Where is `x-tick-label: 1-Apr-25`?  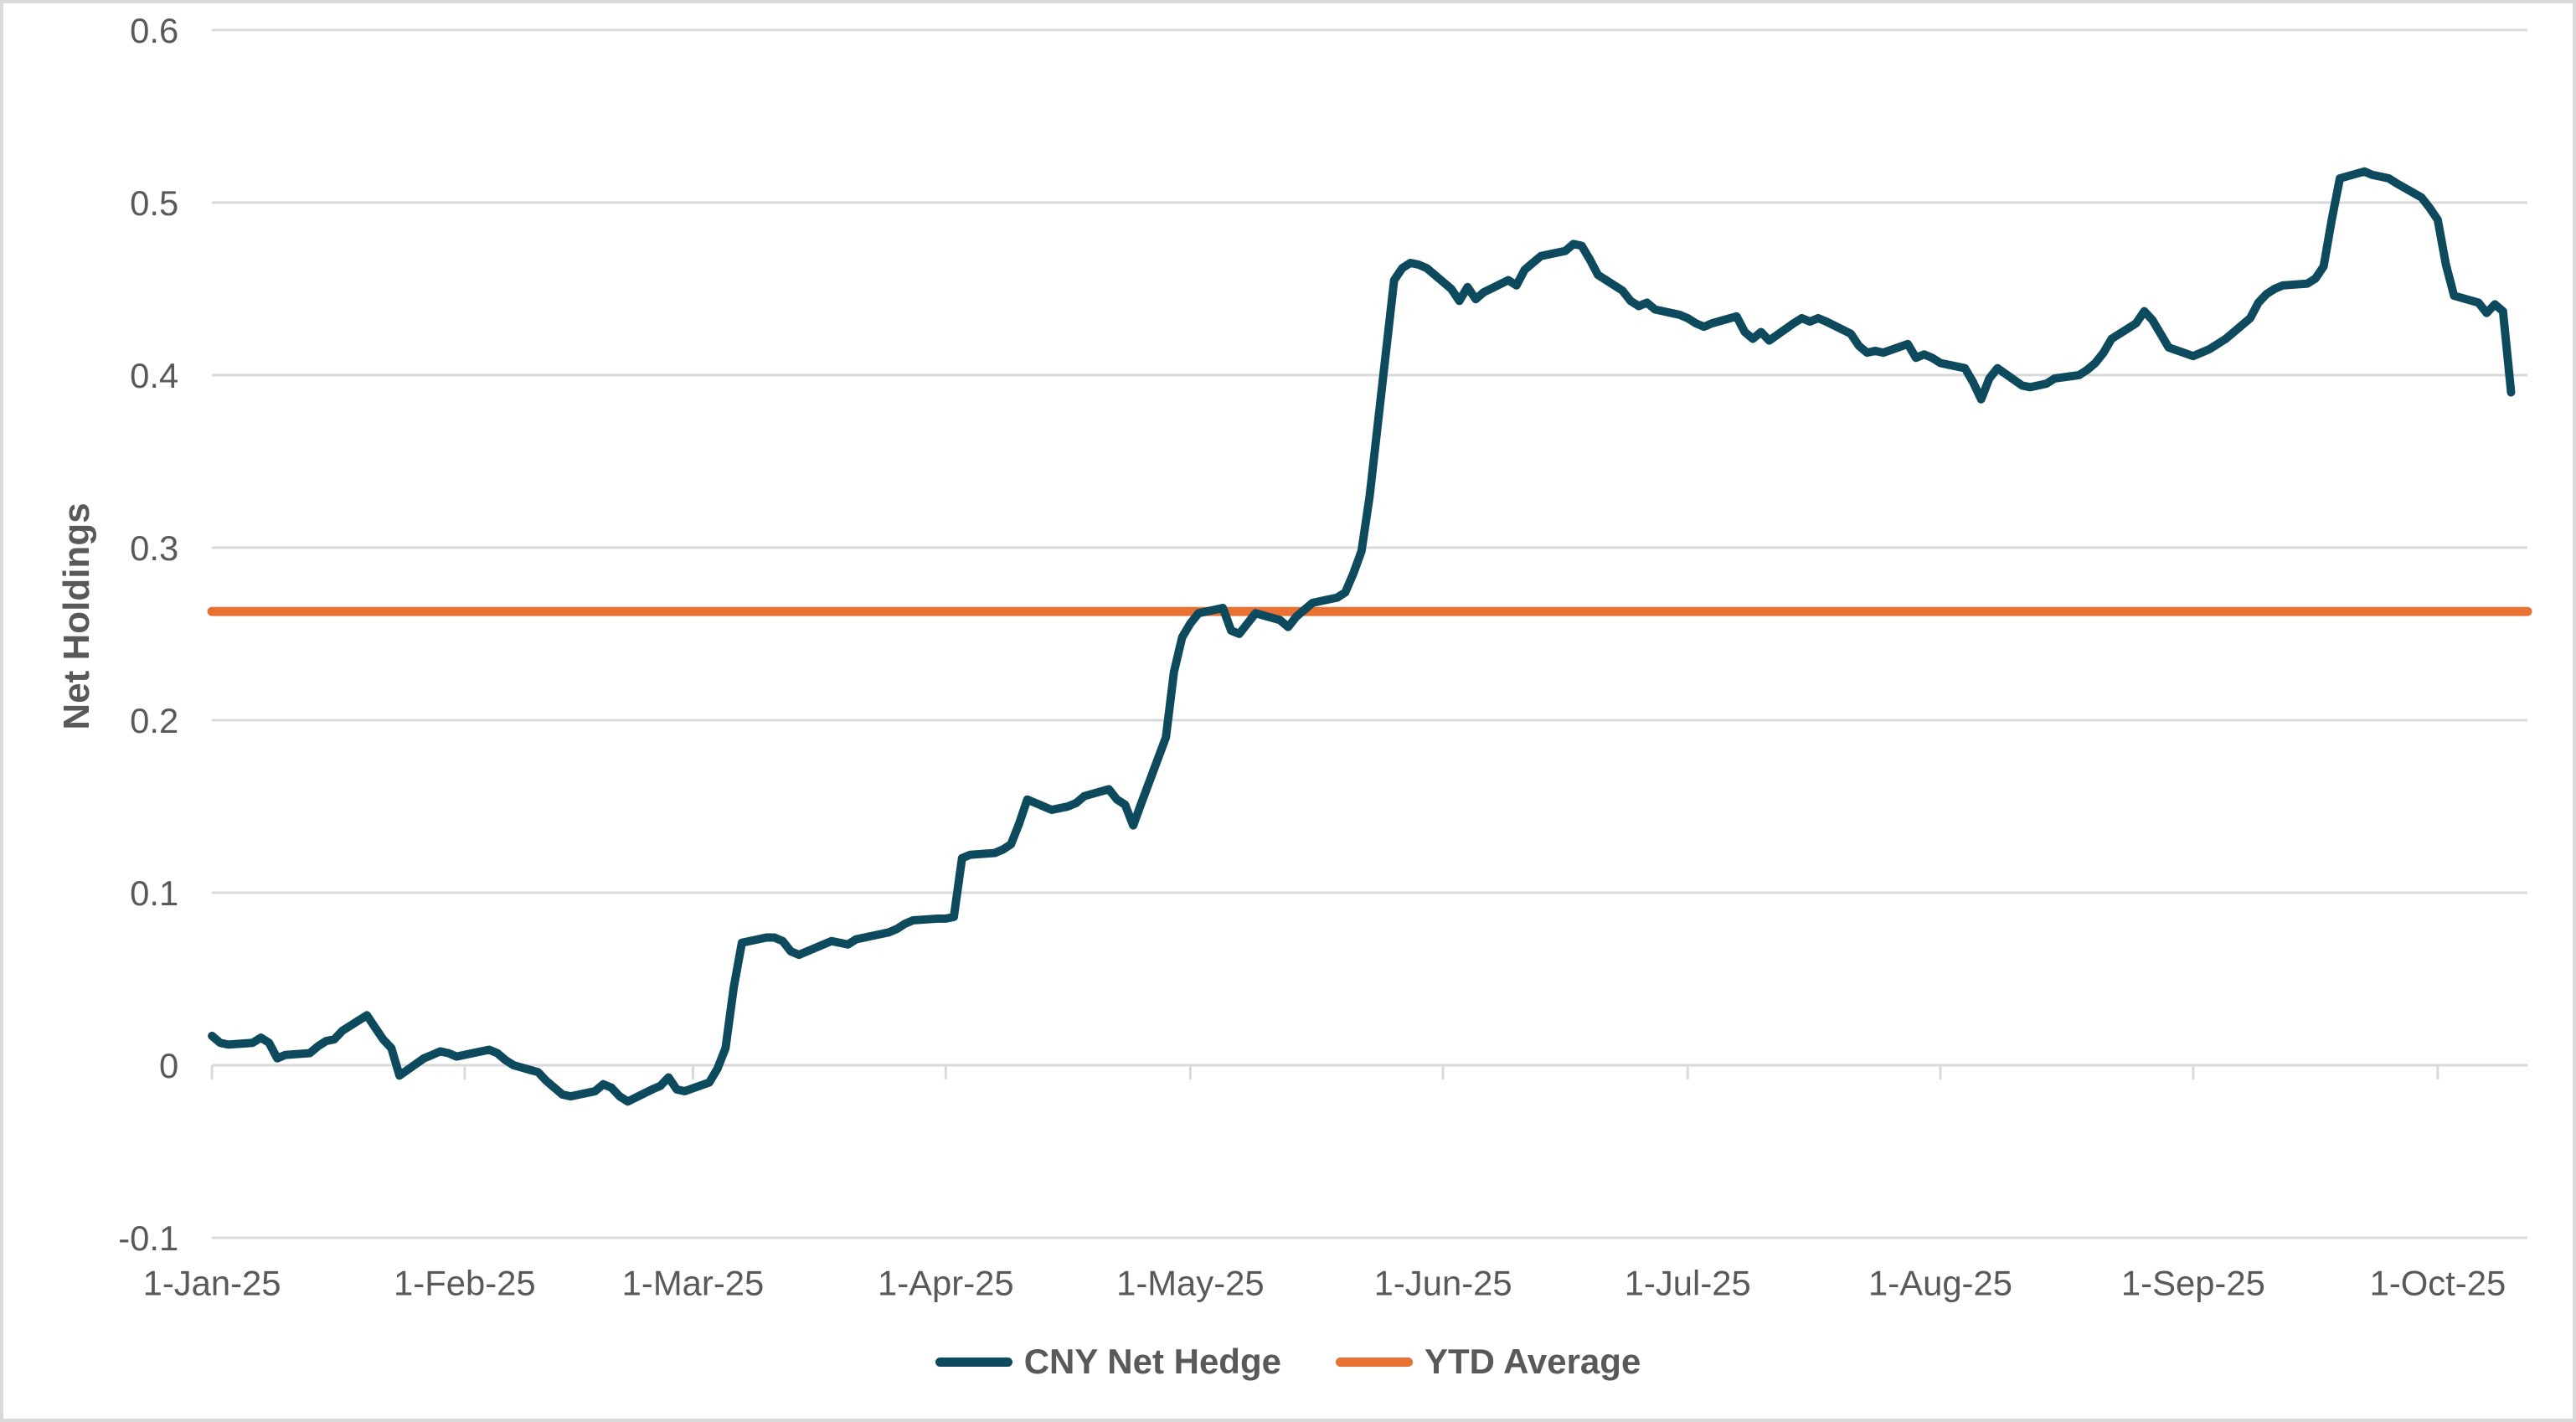
x-tick-label: 1-Apr-25 is located at coordinates (946, 1283).